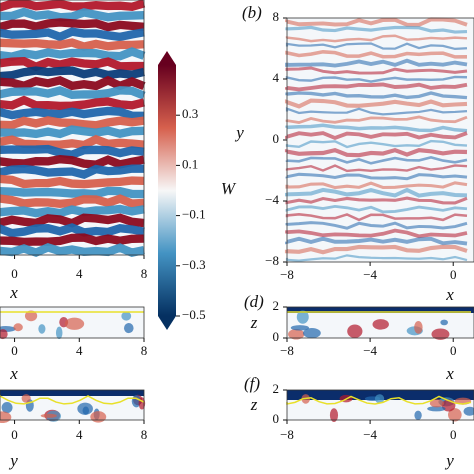  I want to click on panel-label: (f), so click(252, 383).